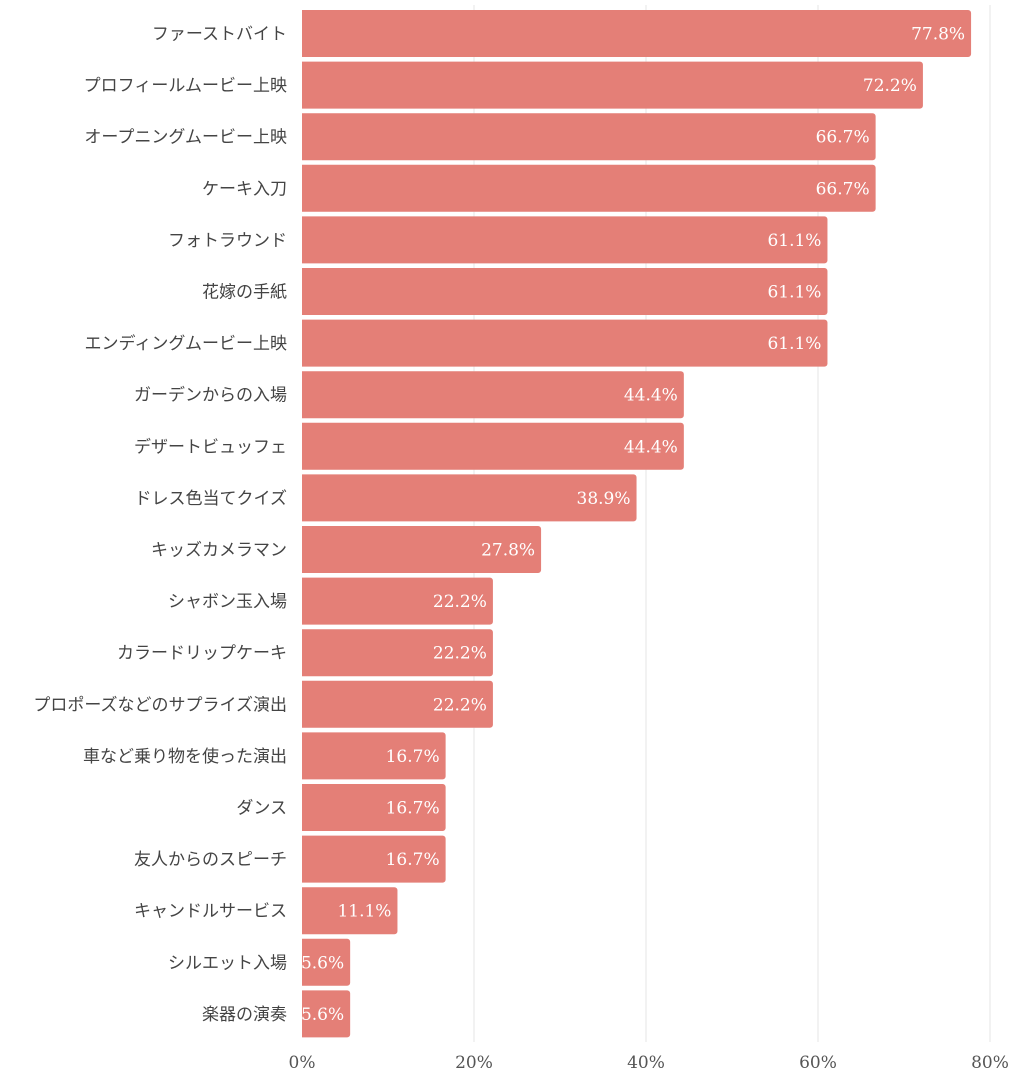  I want to click on category-label: オープニングムービー上映, so click(185, 138).